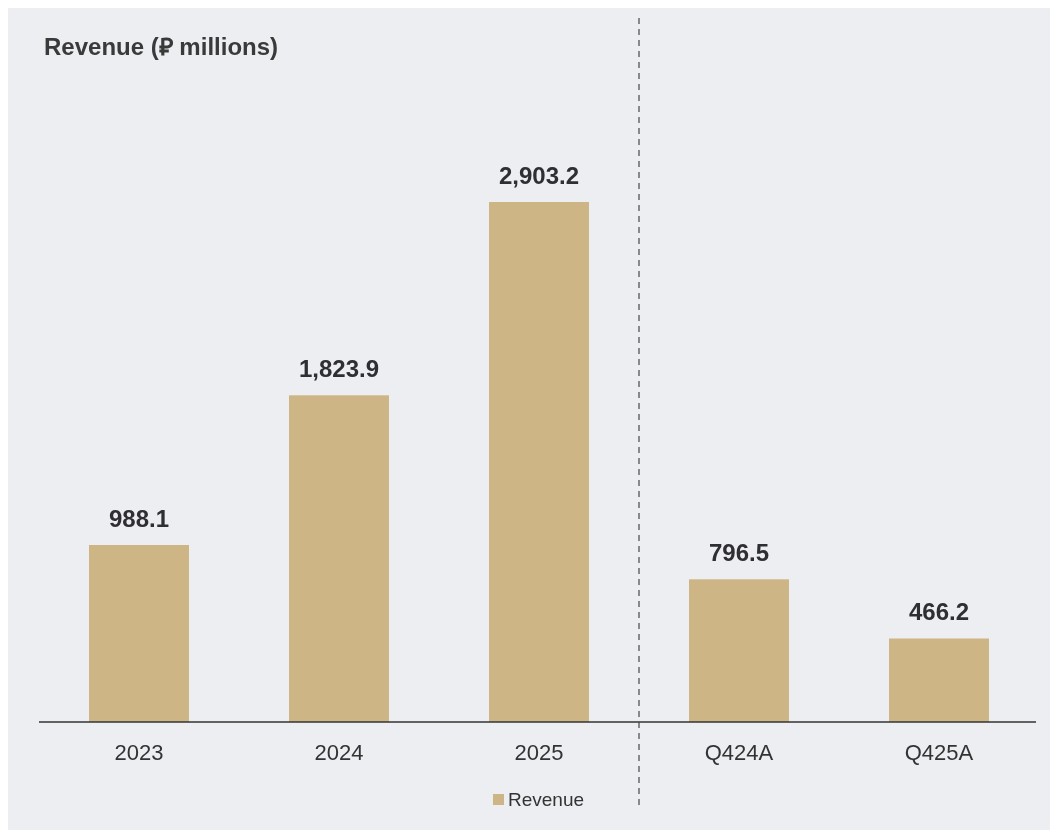 The image size is (1058, 836). Describe the element at coordinates (539, 175) in the screenshot. I see `data-label: 2,903.2` at that location.